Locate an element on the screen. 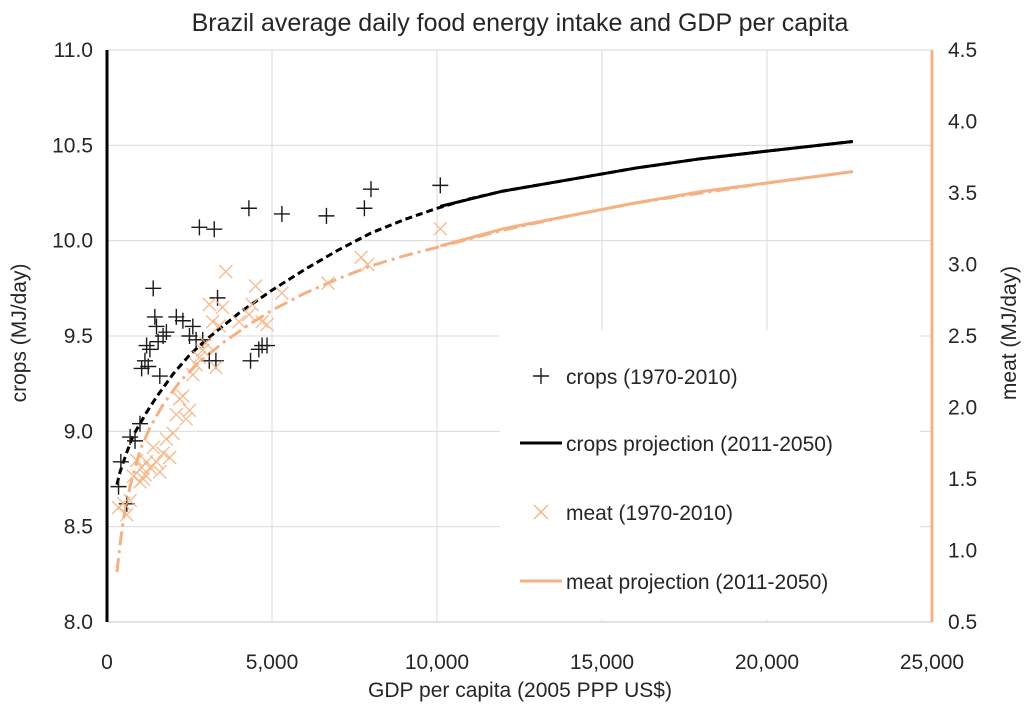 The height and width of the screenshot is (704, 1033). legend-label: crops projection (2011-2050) is located at coordinates (699, 444).